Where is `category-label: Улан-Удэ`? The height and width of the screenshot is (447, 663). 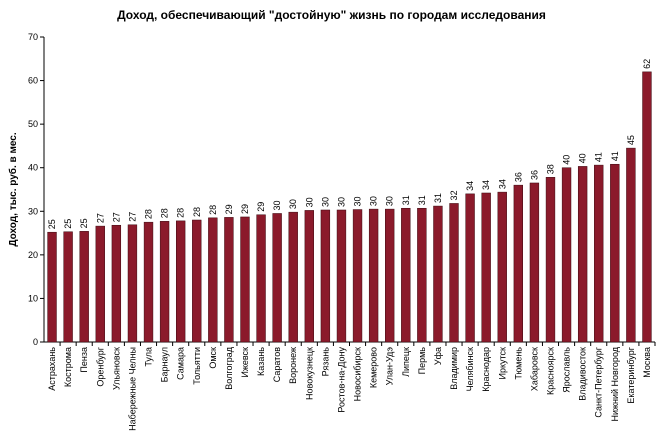 category-label: Улан-Удэ is located at coordinates (390, 366).